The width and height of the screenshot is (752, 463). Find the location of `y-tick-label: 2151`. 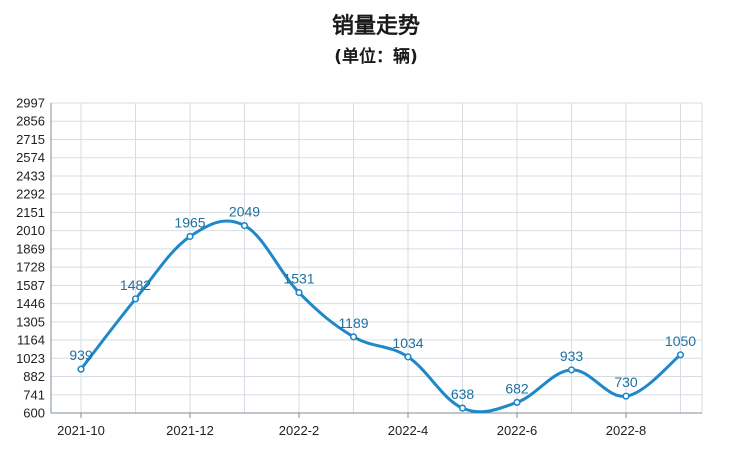

y-tick-label: 2151 is located at coordinates (30, 212).